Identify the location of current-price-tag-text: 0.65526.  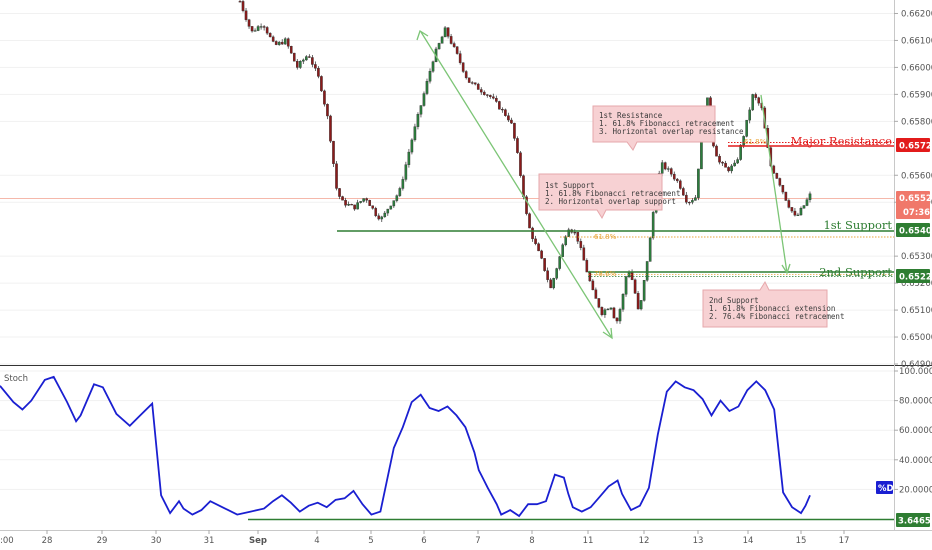
(915, 199).